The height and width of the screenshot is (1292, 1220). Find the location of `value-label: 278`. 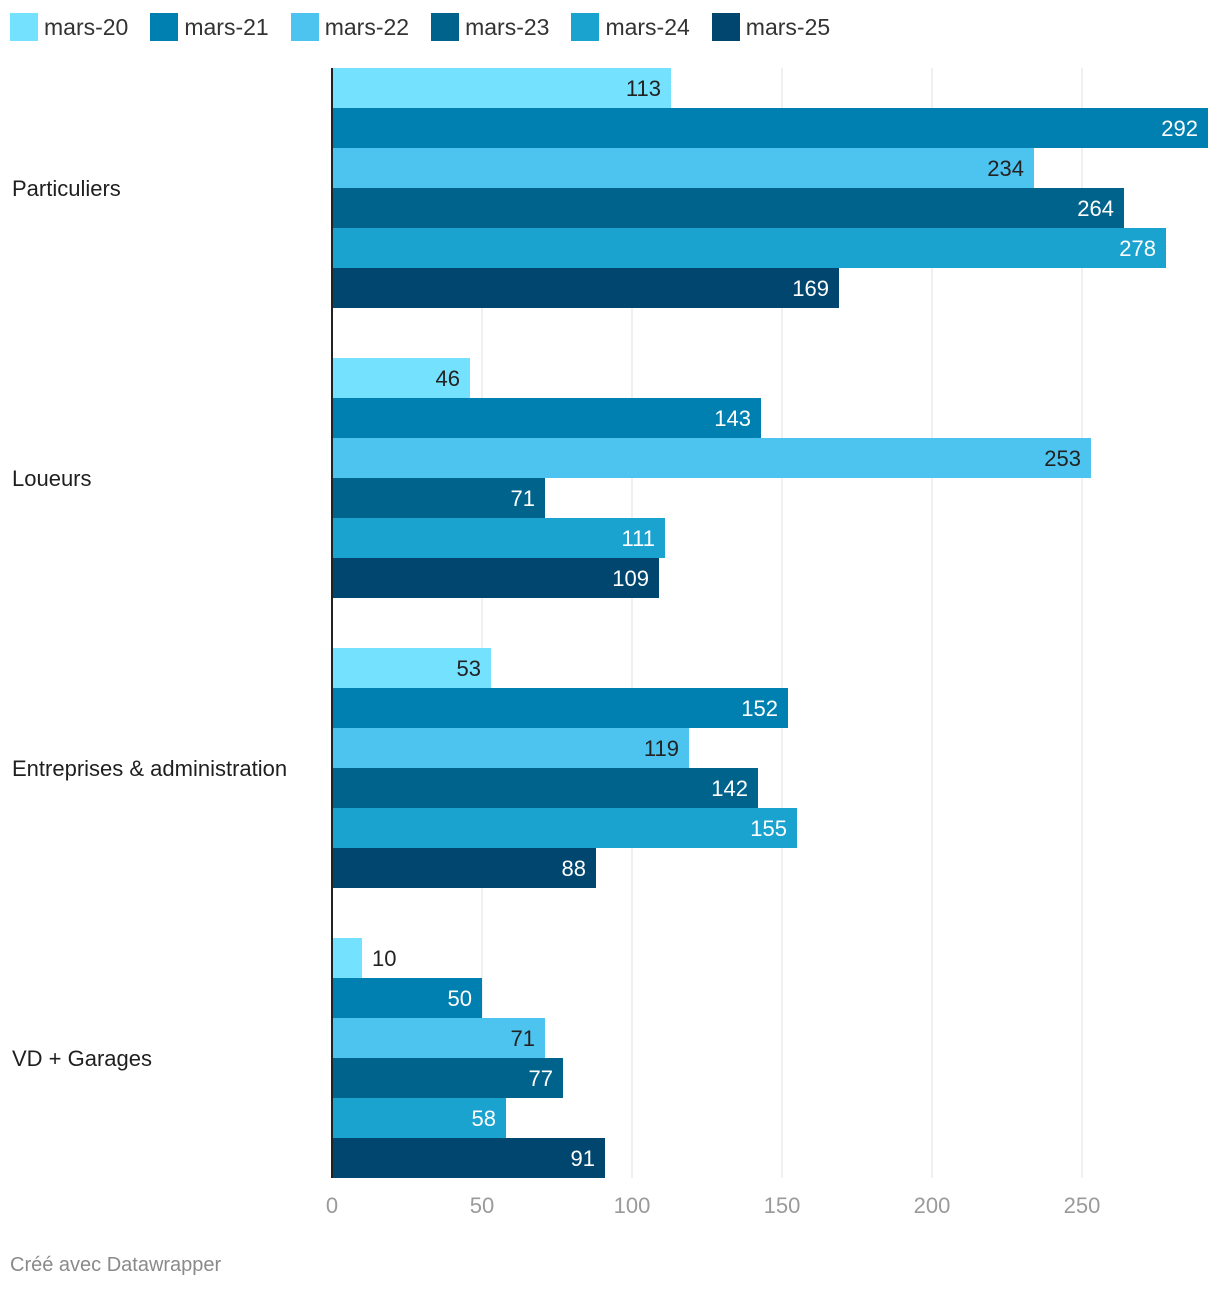

value-label: 278 is located at coordinates (1137, 248).